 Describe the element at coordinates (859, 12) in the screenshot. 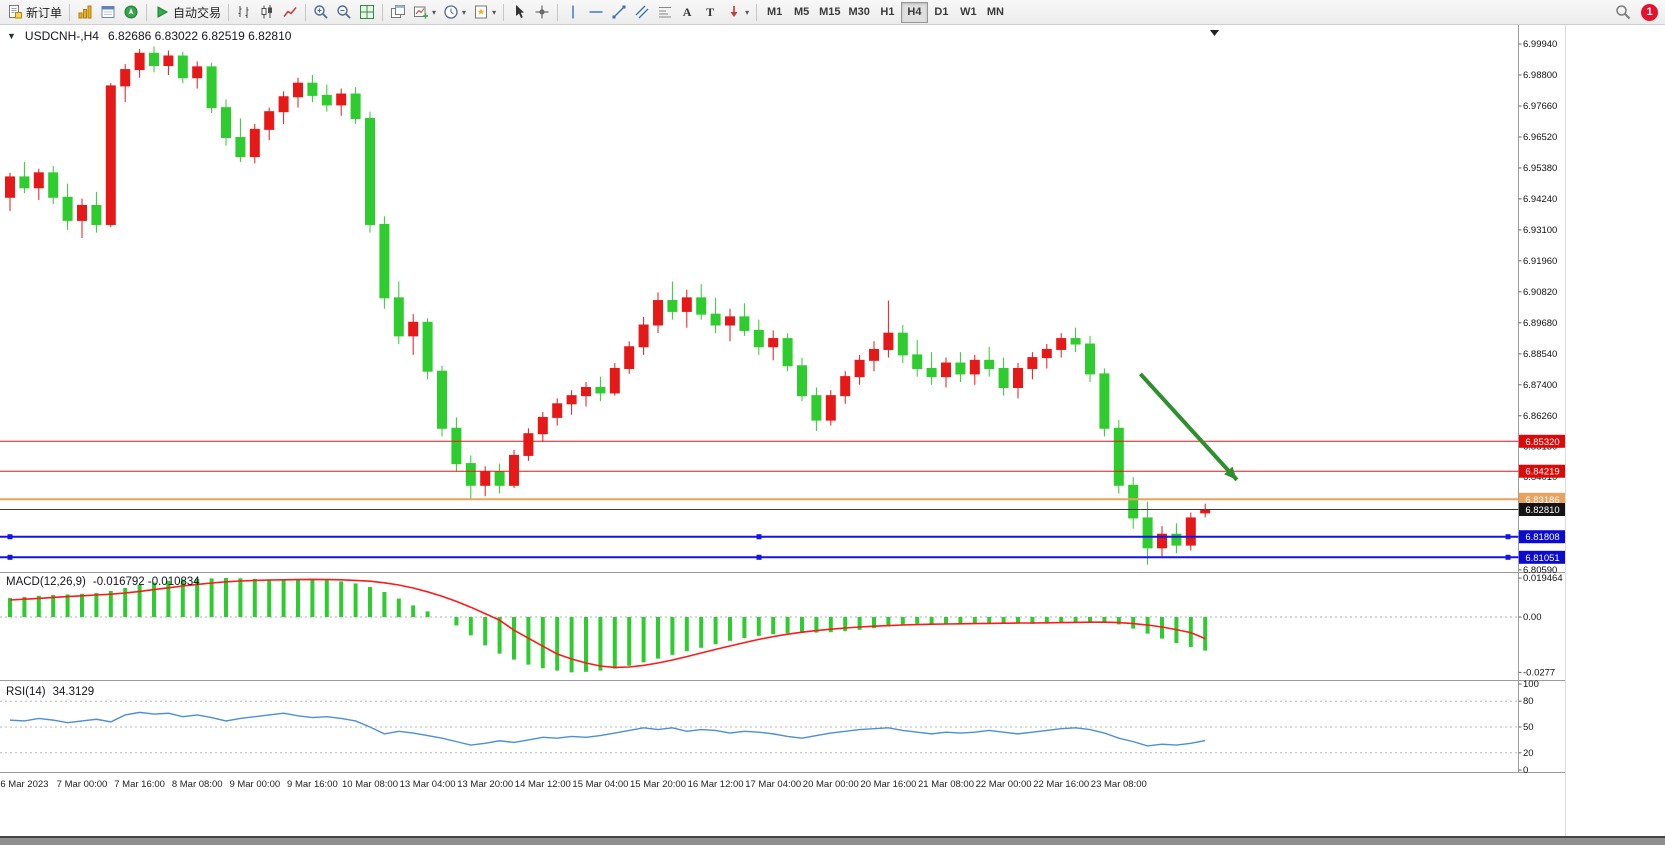

I see `timeframe-m30: M30` at that location.